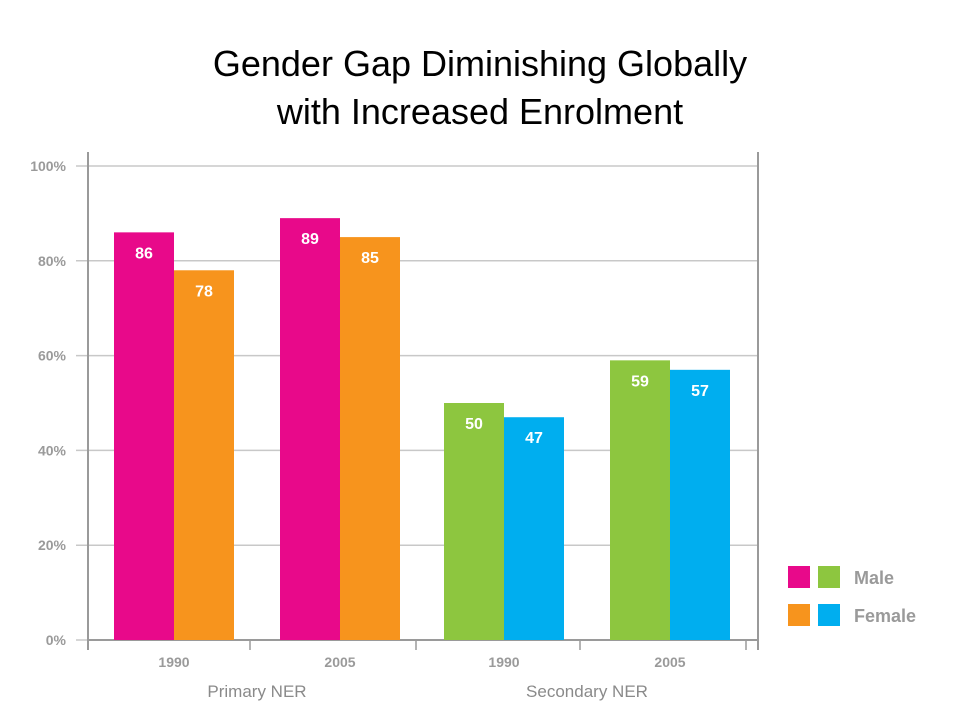 The image size is (960, 720). Describe the element at coordinates (204, 291) in the screenshot. I see `data-label-female: 78` at that location.